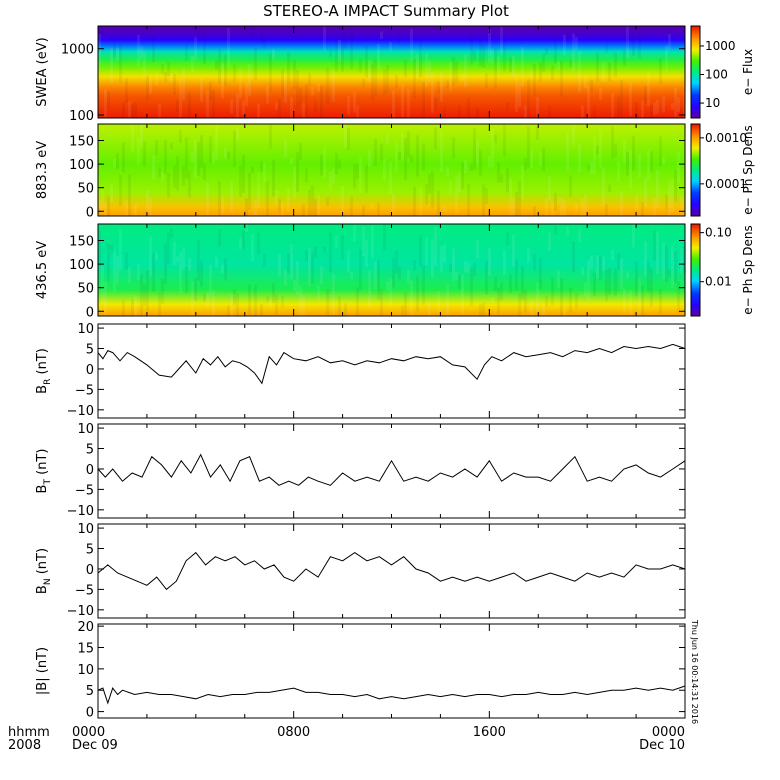 The height and width of the screenshot is (780, 780). I want to click on ylabel-swea: SWEA (eV), so click(42, 71).